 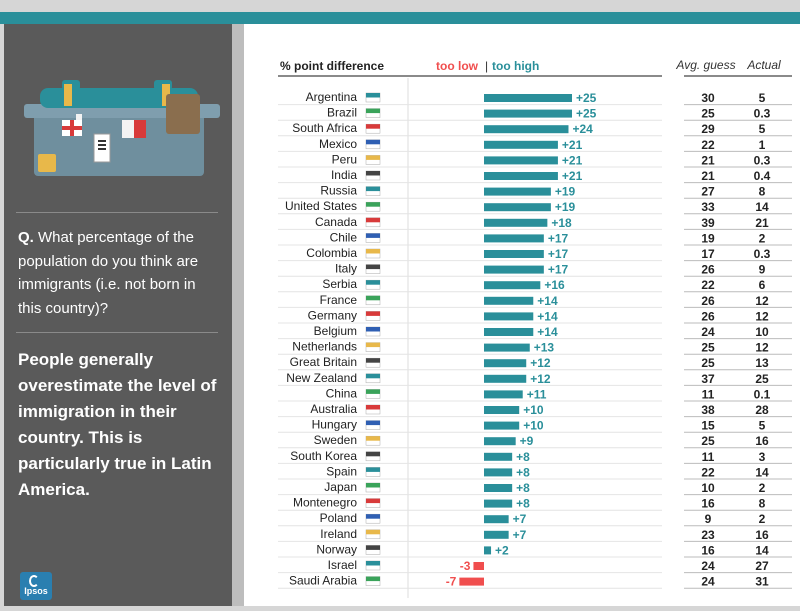 What do you see at coordinates (321, 378) in the screenshot?
I see `country-label: New Zealand` at bounding box center [321, 378].